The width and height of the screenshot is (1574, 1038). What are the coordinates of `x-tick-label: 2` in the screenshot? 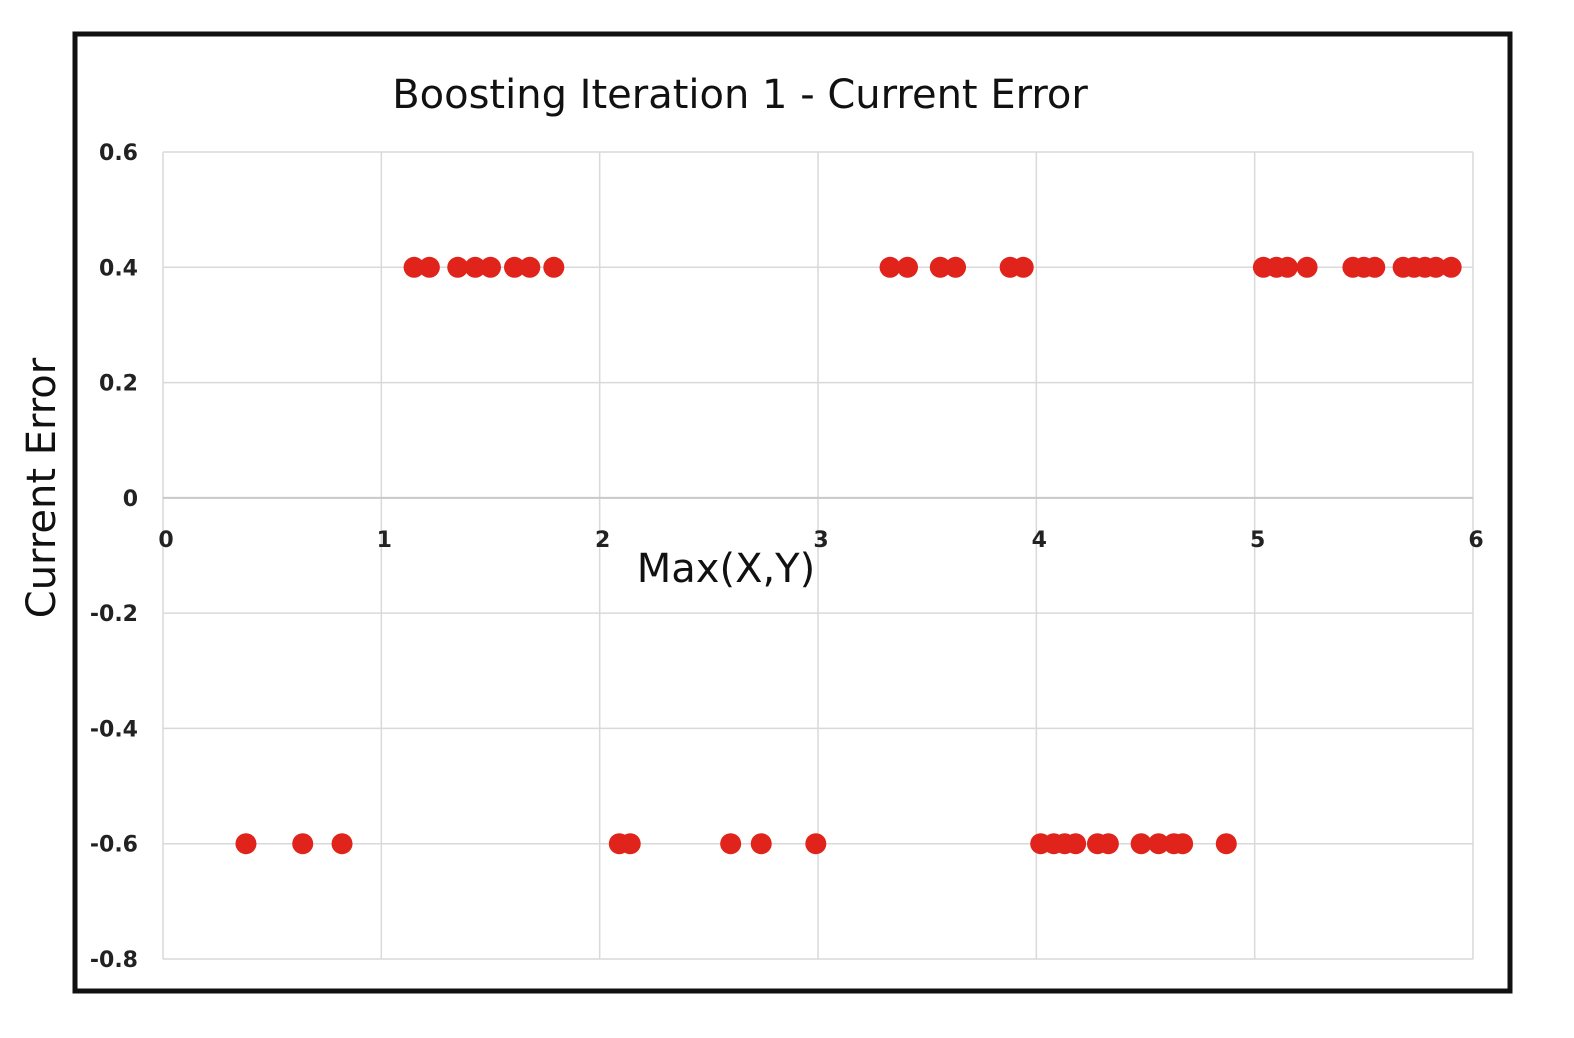 It's located at (602, 540).